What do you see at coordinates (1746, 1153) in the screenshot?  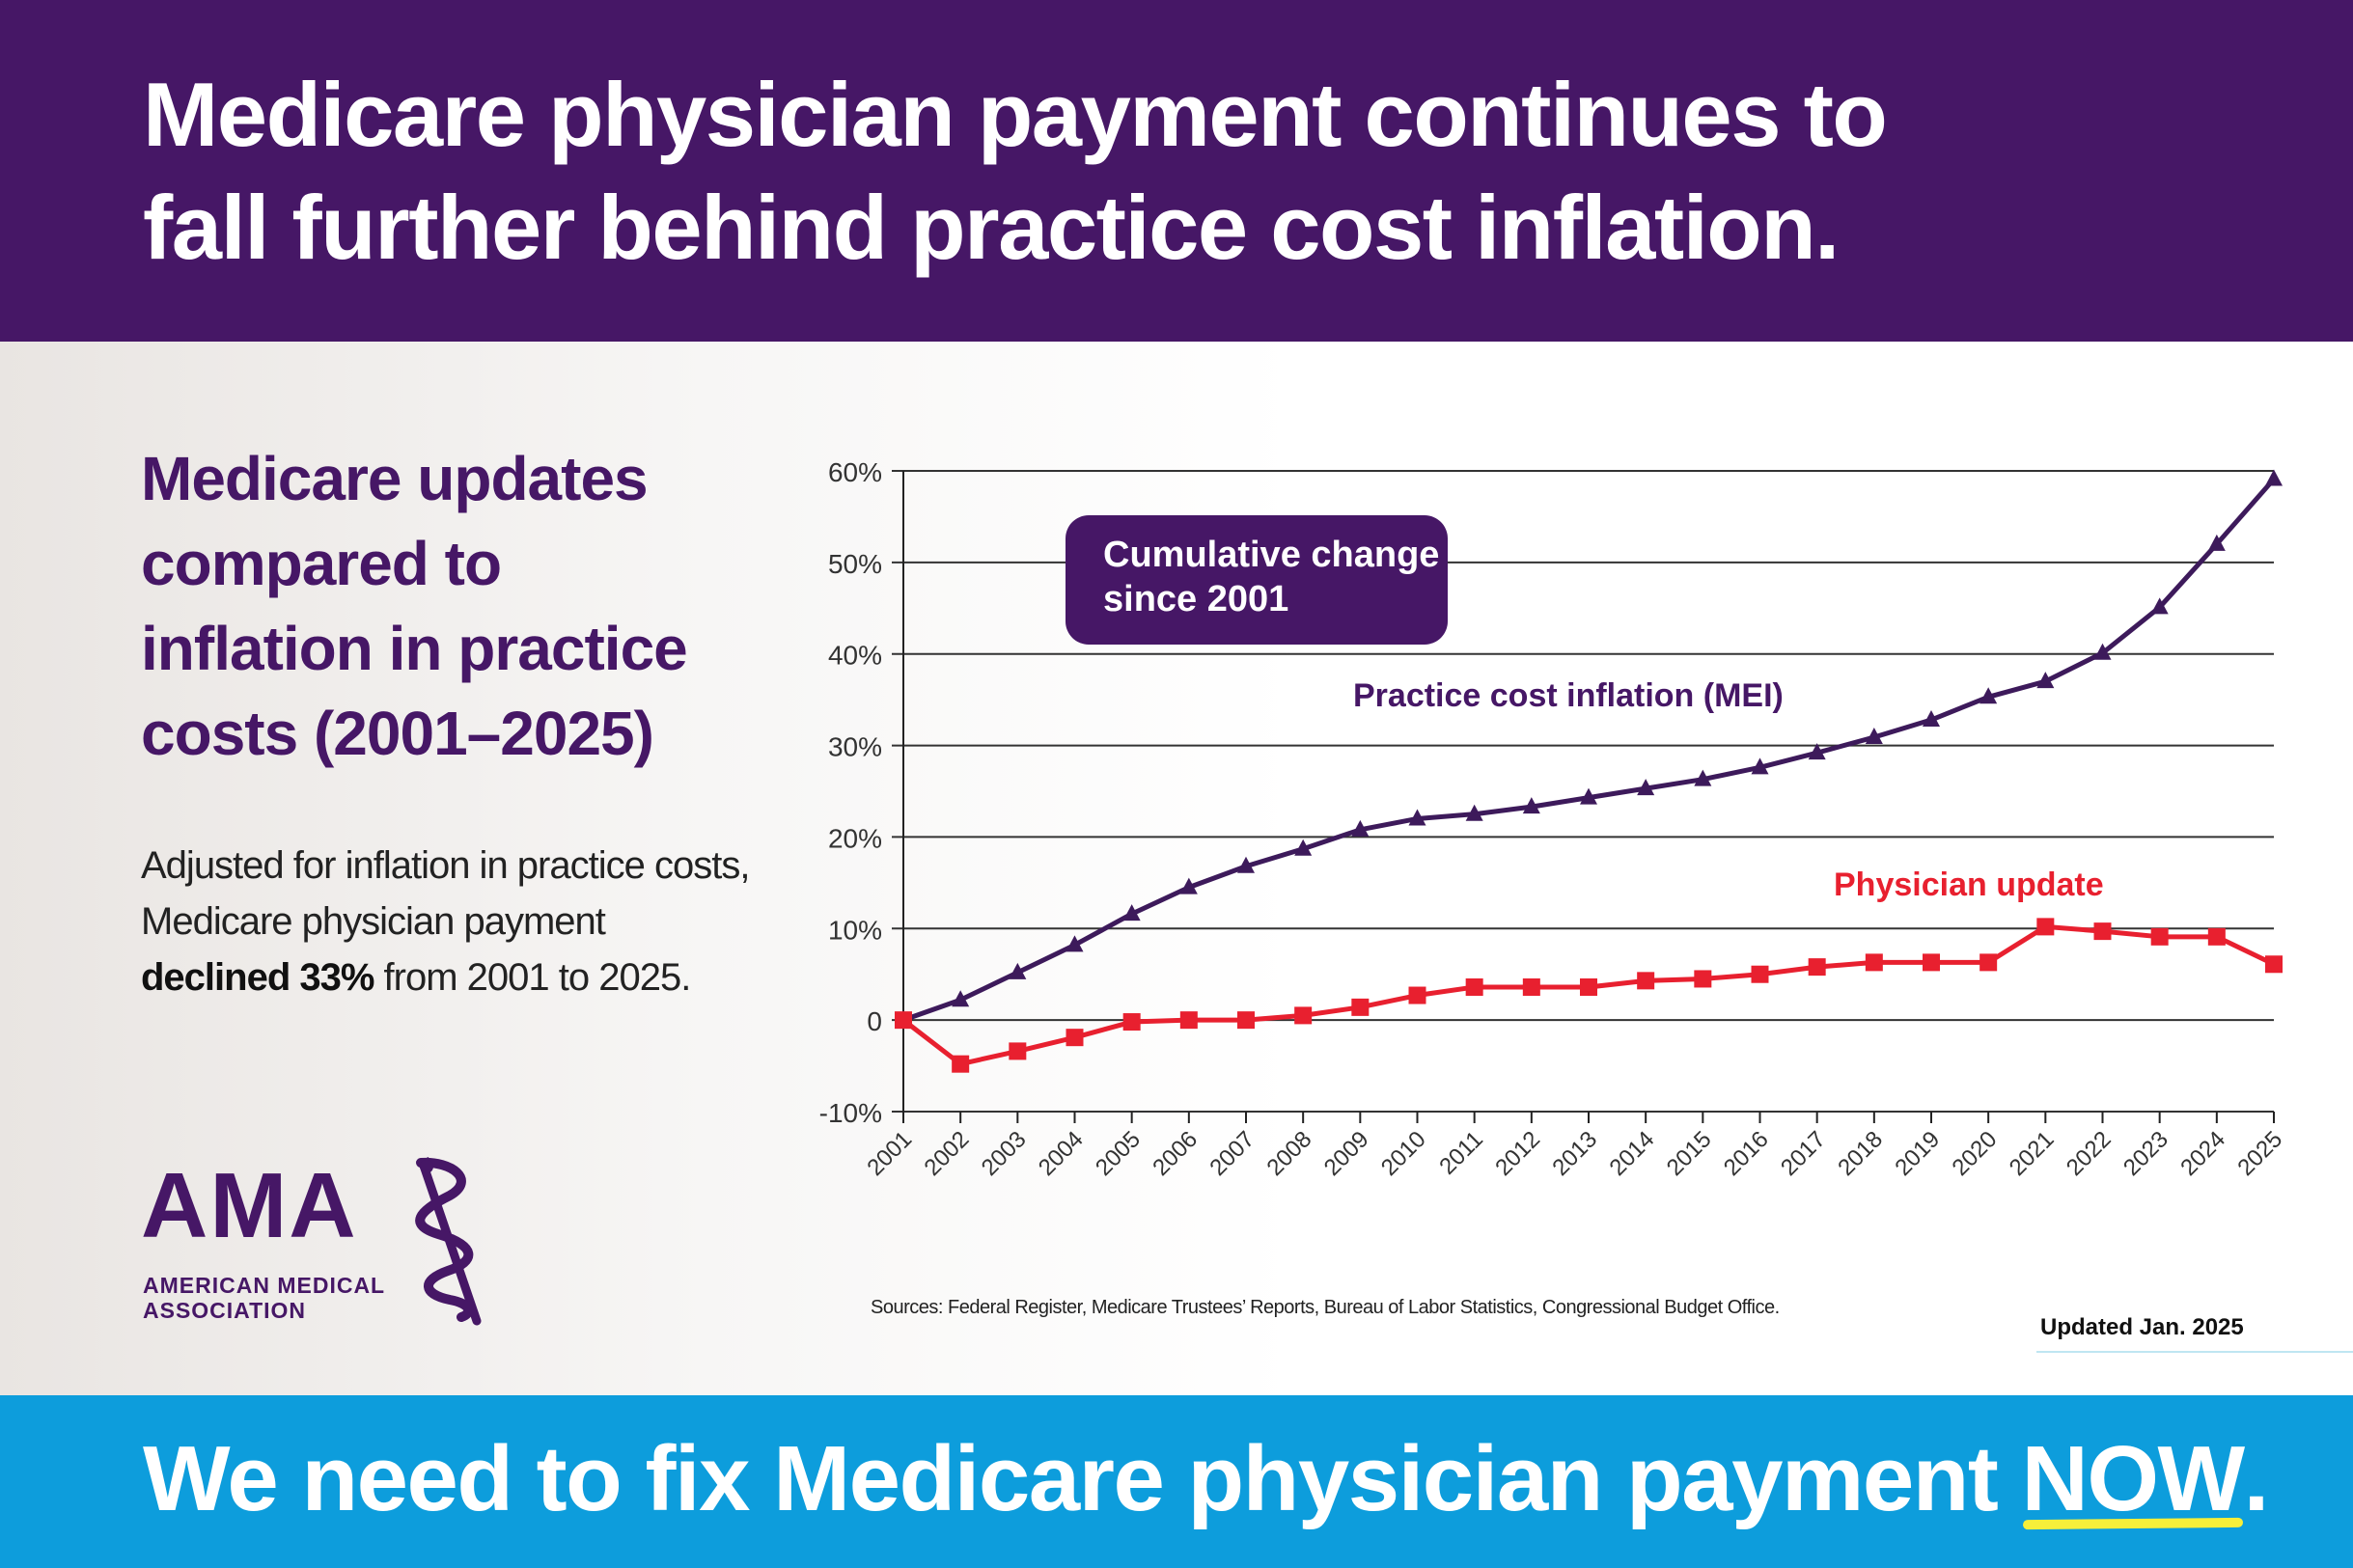 I see `x-tick-label: 2016` at bounding box center [1746, 1153].